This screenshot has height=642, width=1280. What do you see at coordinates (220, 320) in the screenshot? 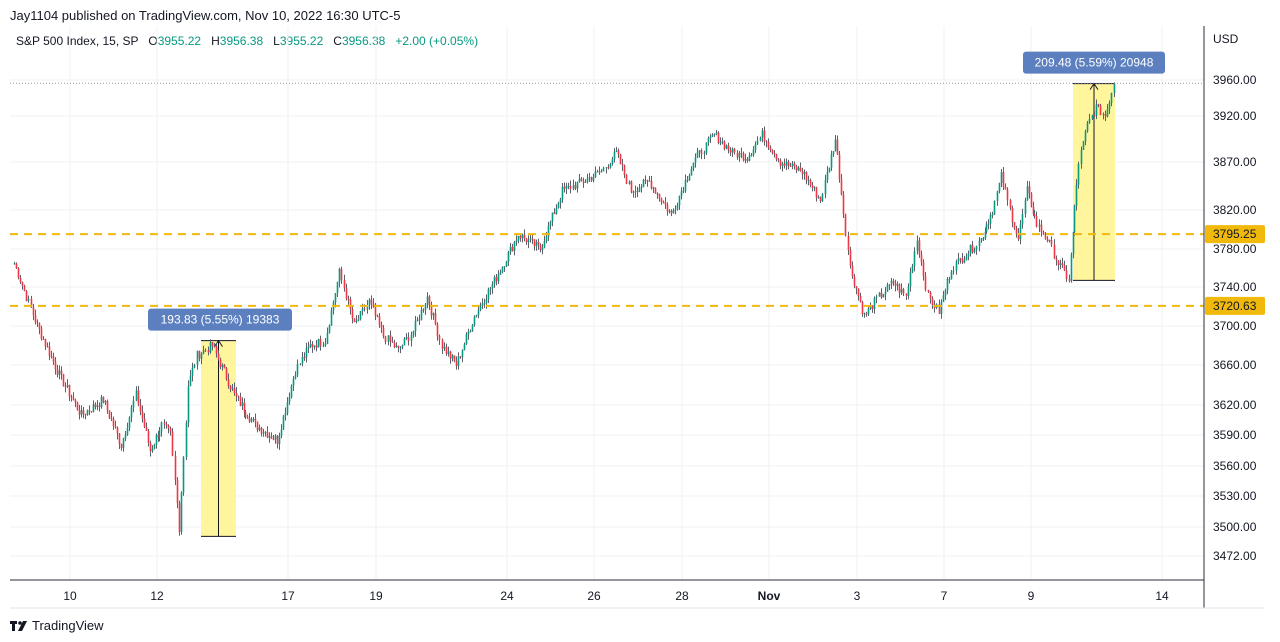
I see `measurement-label: 193.83 (5.55%) 19383` at bounding box center [220, 320].